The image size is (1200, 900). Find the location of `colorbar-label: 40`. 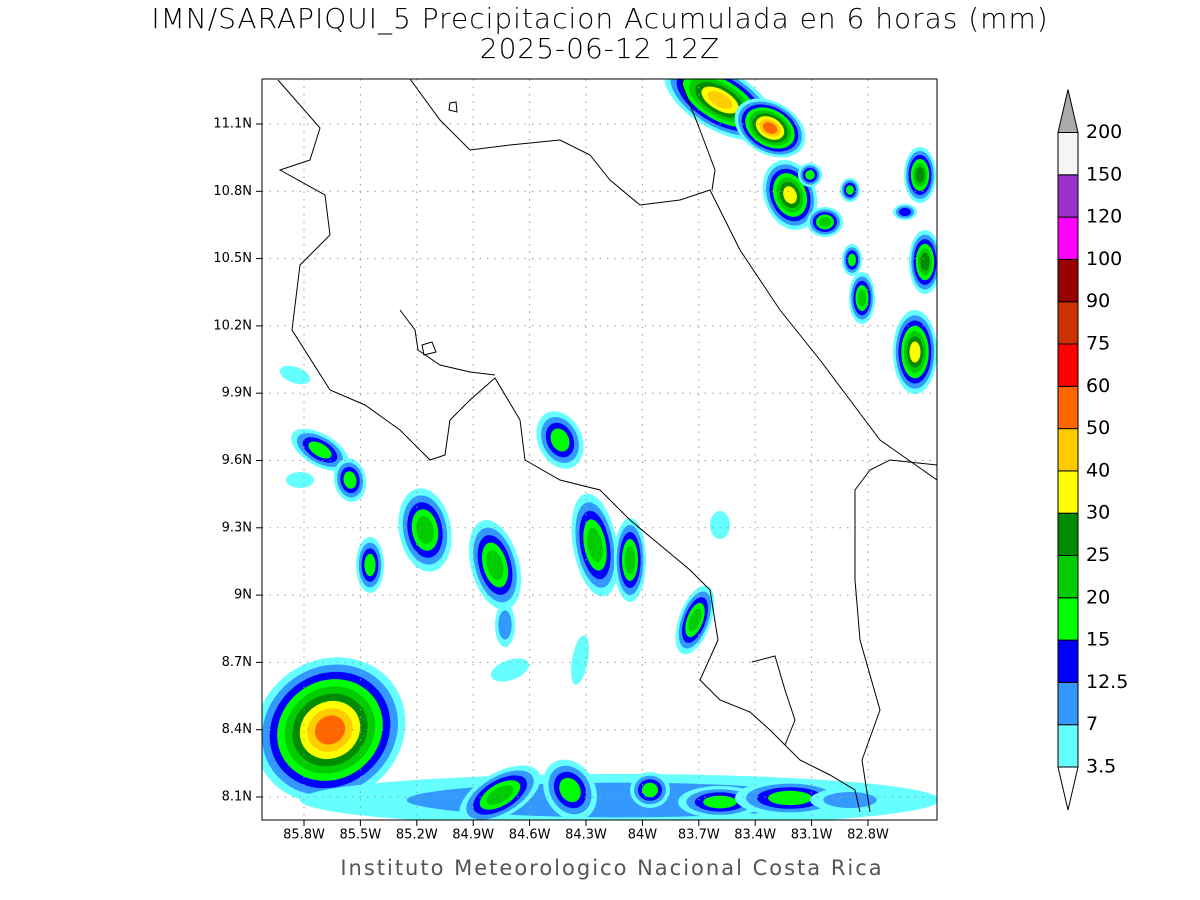

colorbar-label: 40 is located at coordinates (1098, 470).